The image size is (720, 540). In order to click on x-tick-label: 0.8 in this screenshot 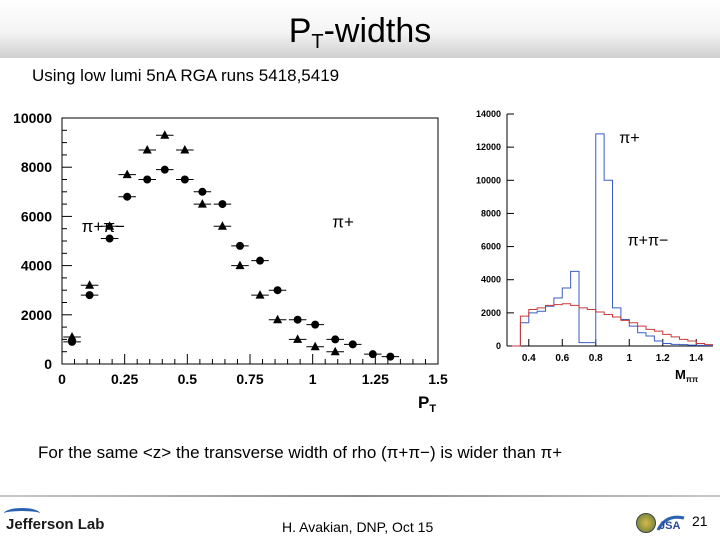, I will do `click(596, 358)`.